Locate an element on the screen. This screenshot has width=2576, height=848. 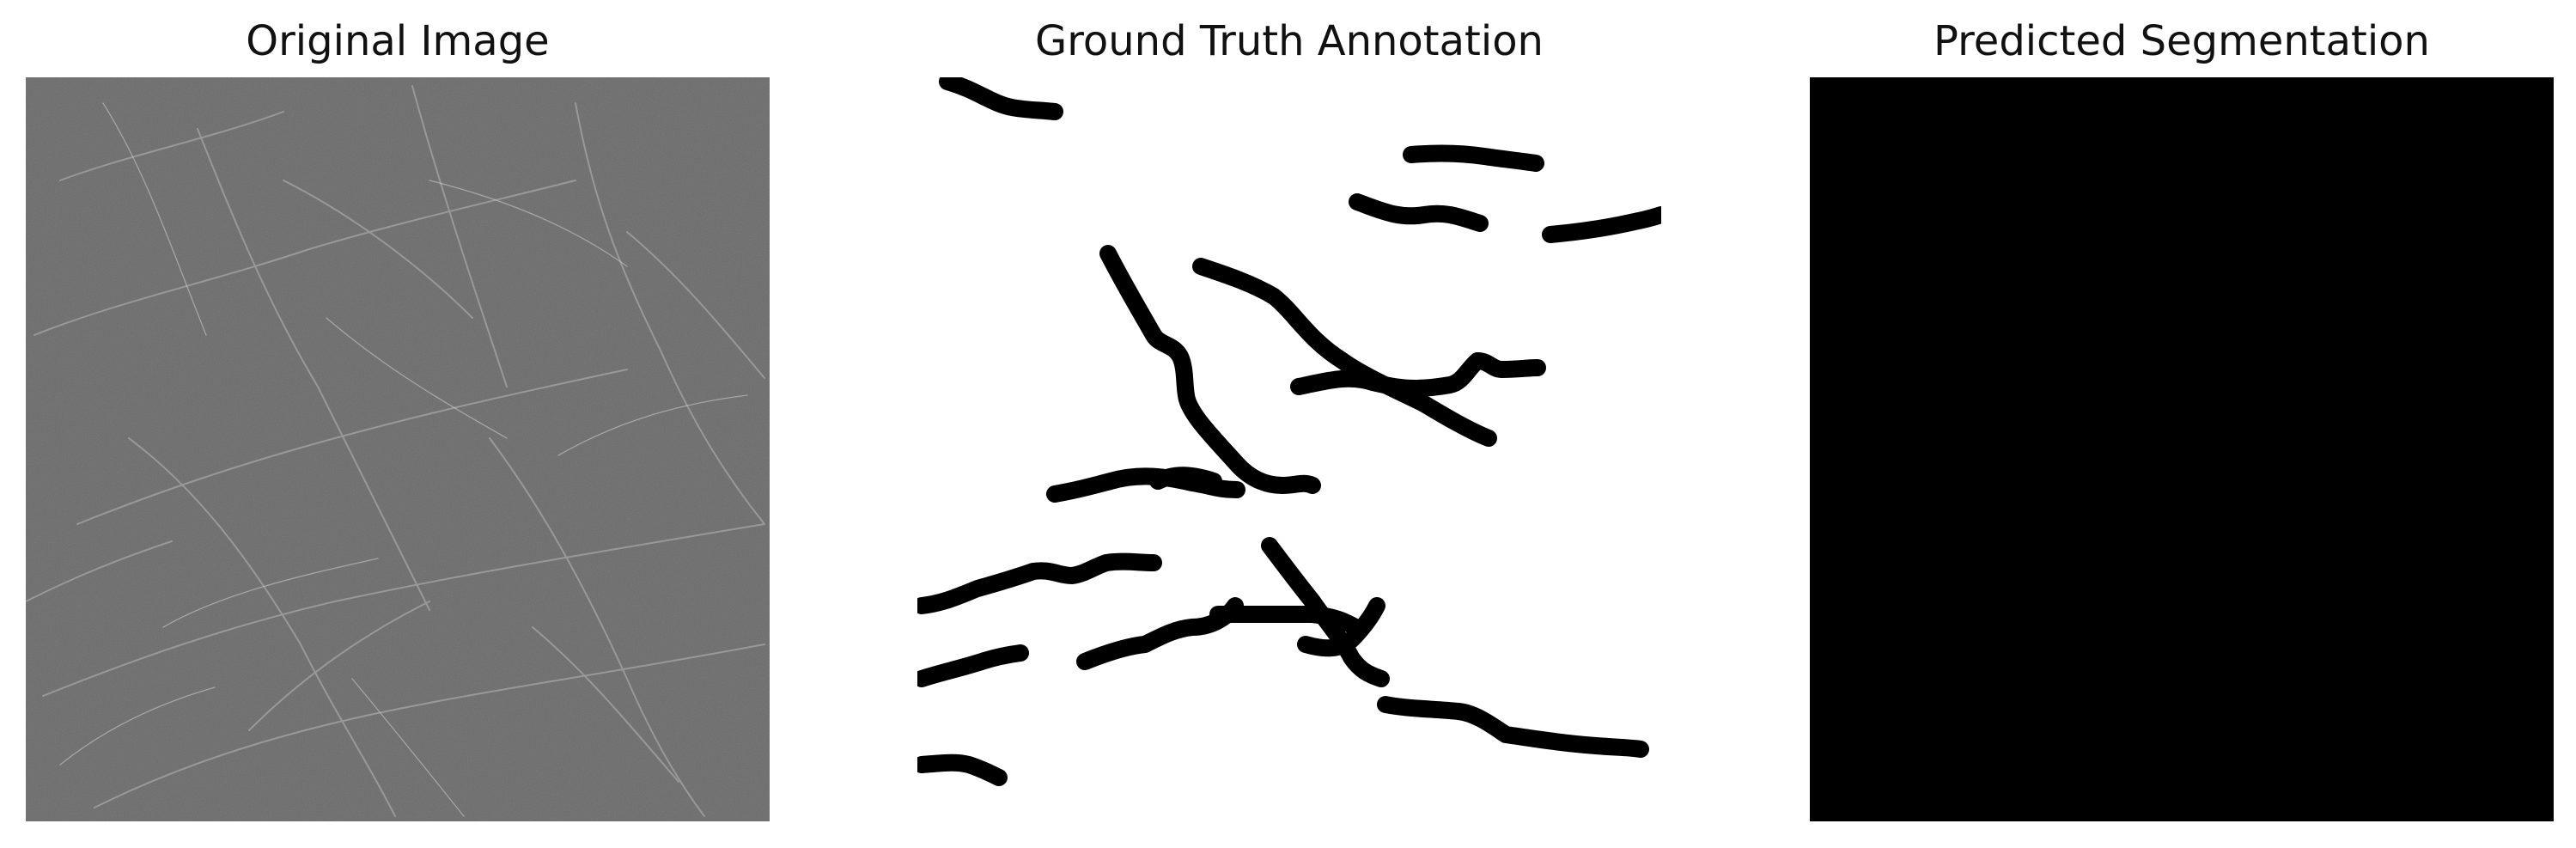
ground-truth-title: Ground Truth Annotation is located at coordinates (1289, 41).